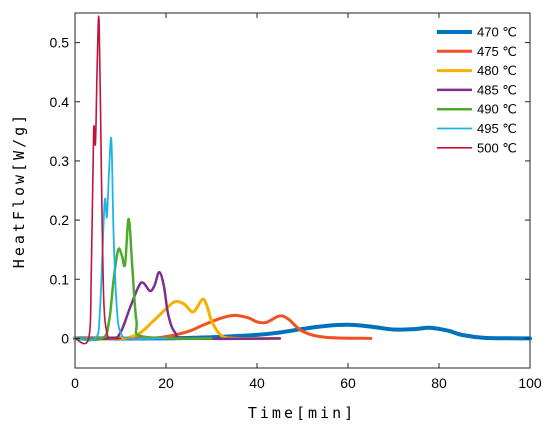 The height and width of the screenshot is (429, 550). I want to click on y-axis-label: HeatFlow[W/g], so click(19, 190).